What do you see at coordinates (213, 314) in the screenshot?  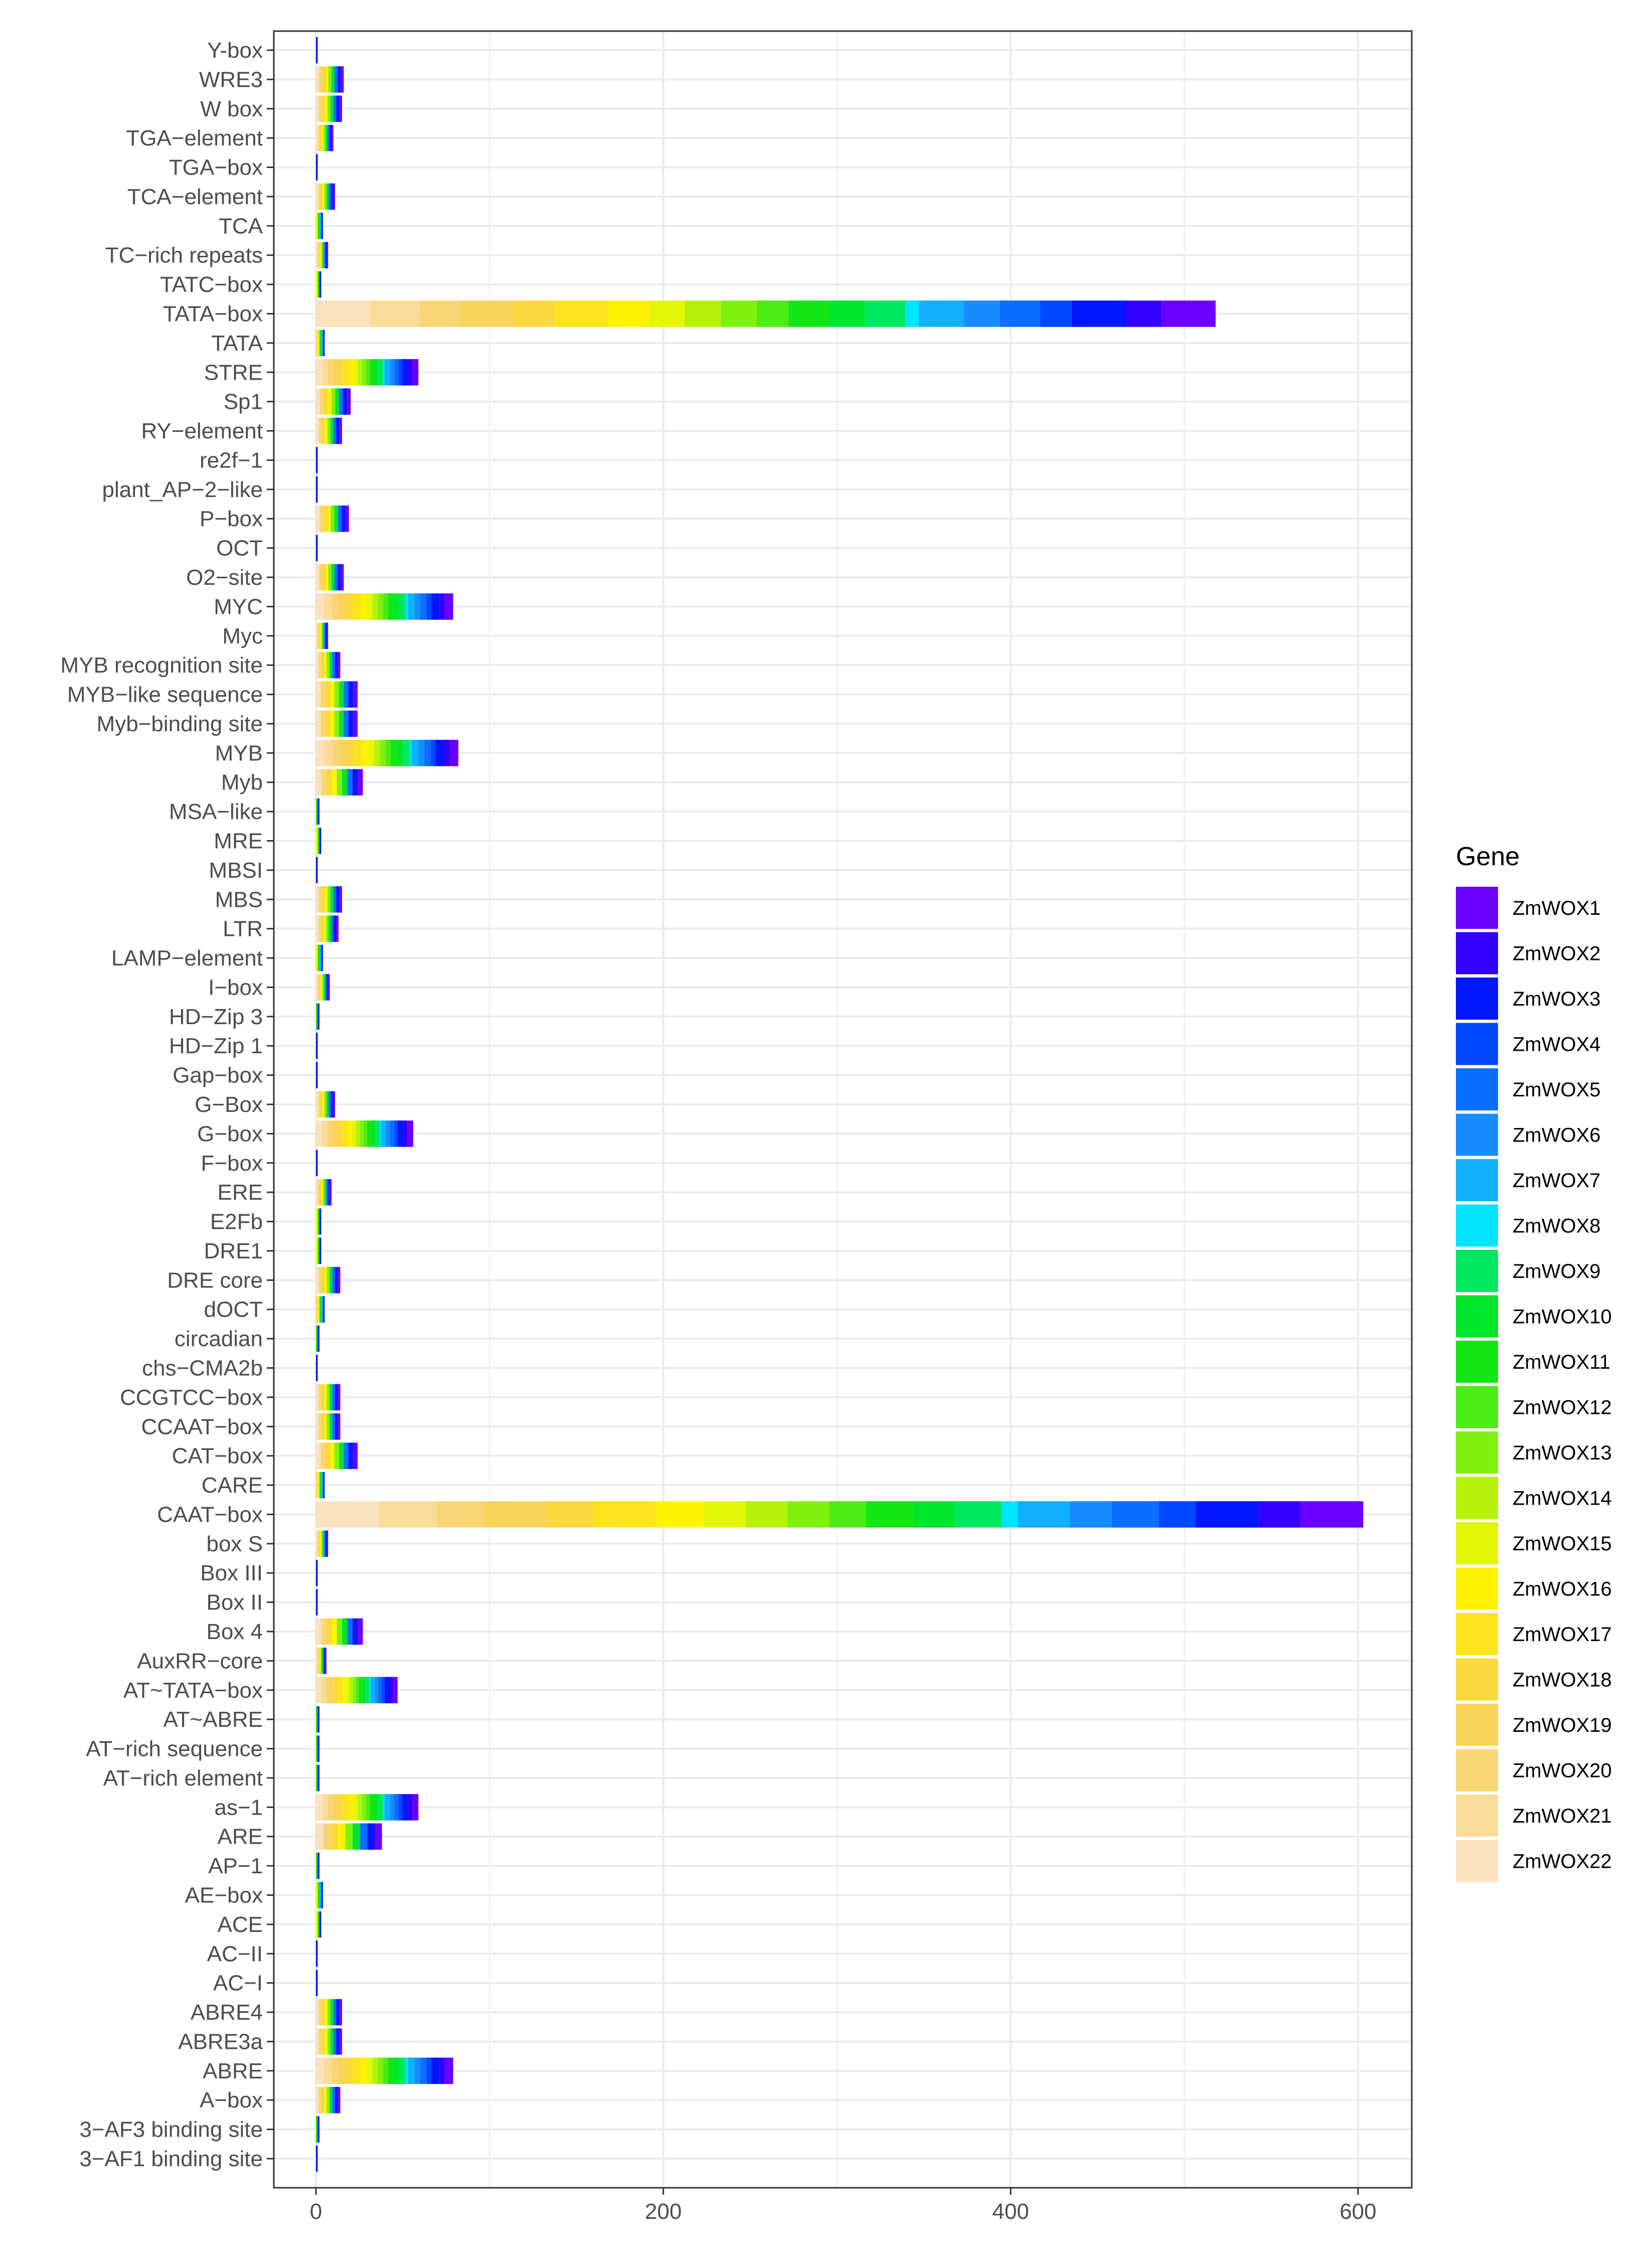 I see `y-tick-label: TATA−box` at bounding box center [213, 314].